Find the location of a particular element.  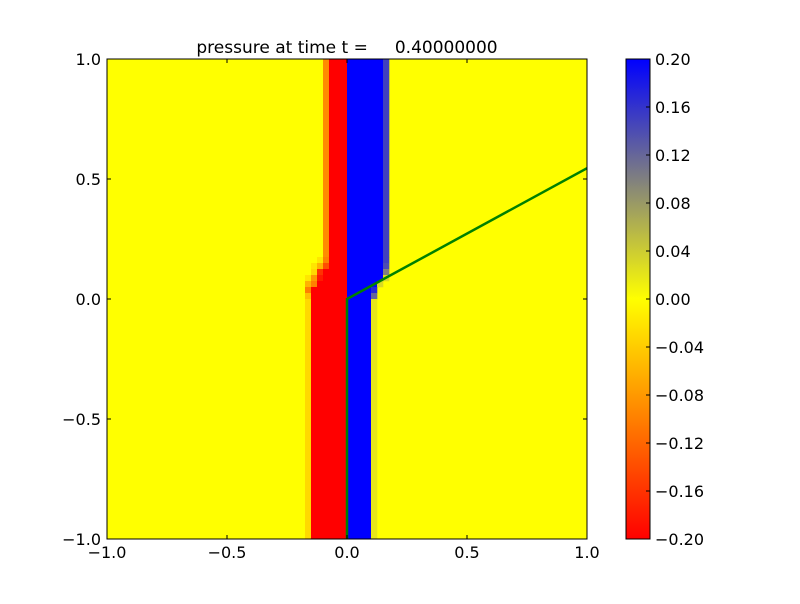

chart-title: pressure at time t = 0.40000000 is located at coordinates (346, 48).